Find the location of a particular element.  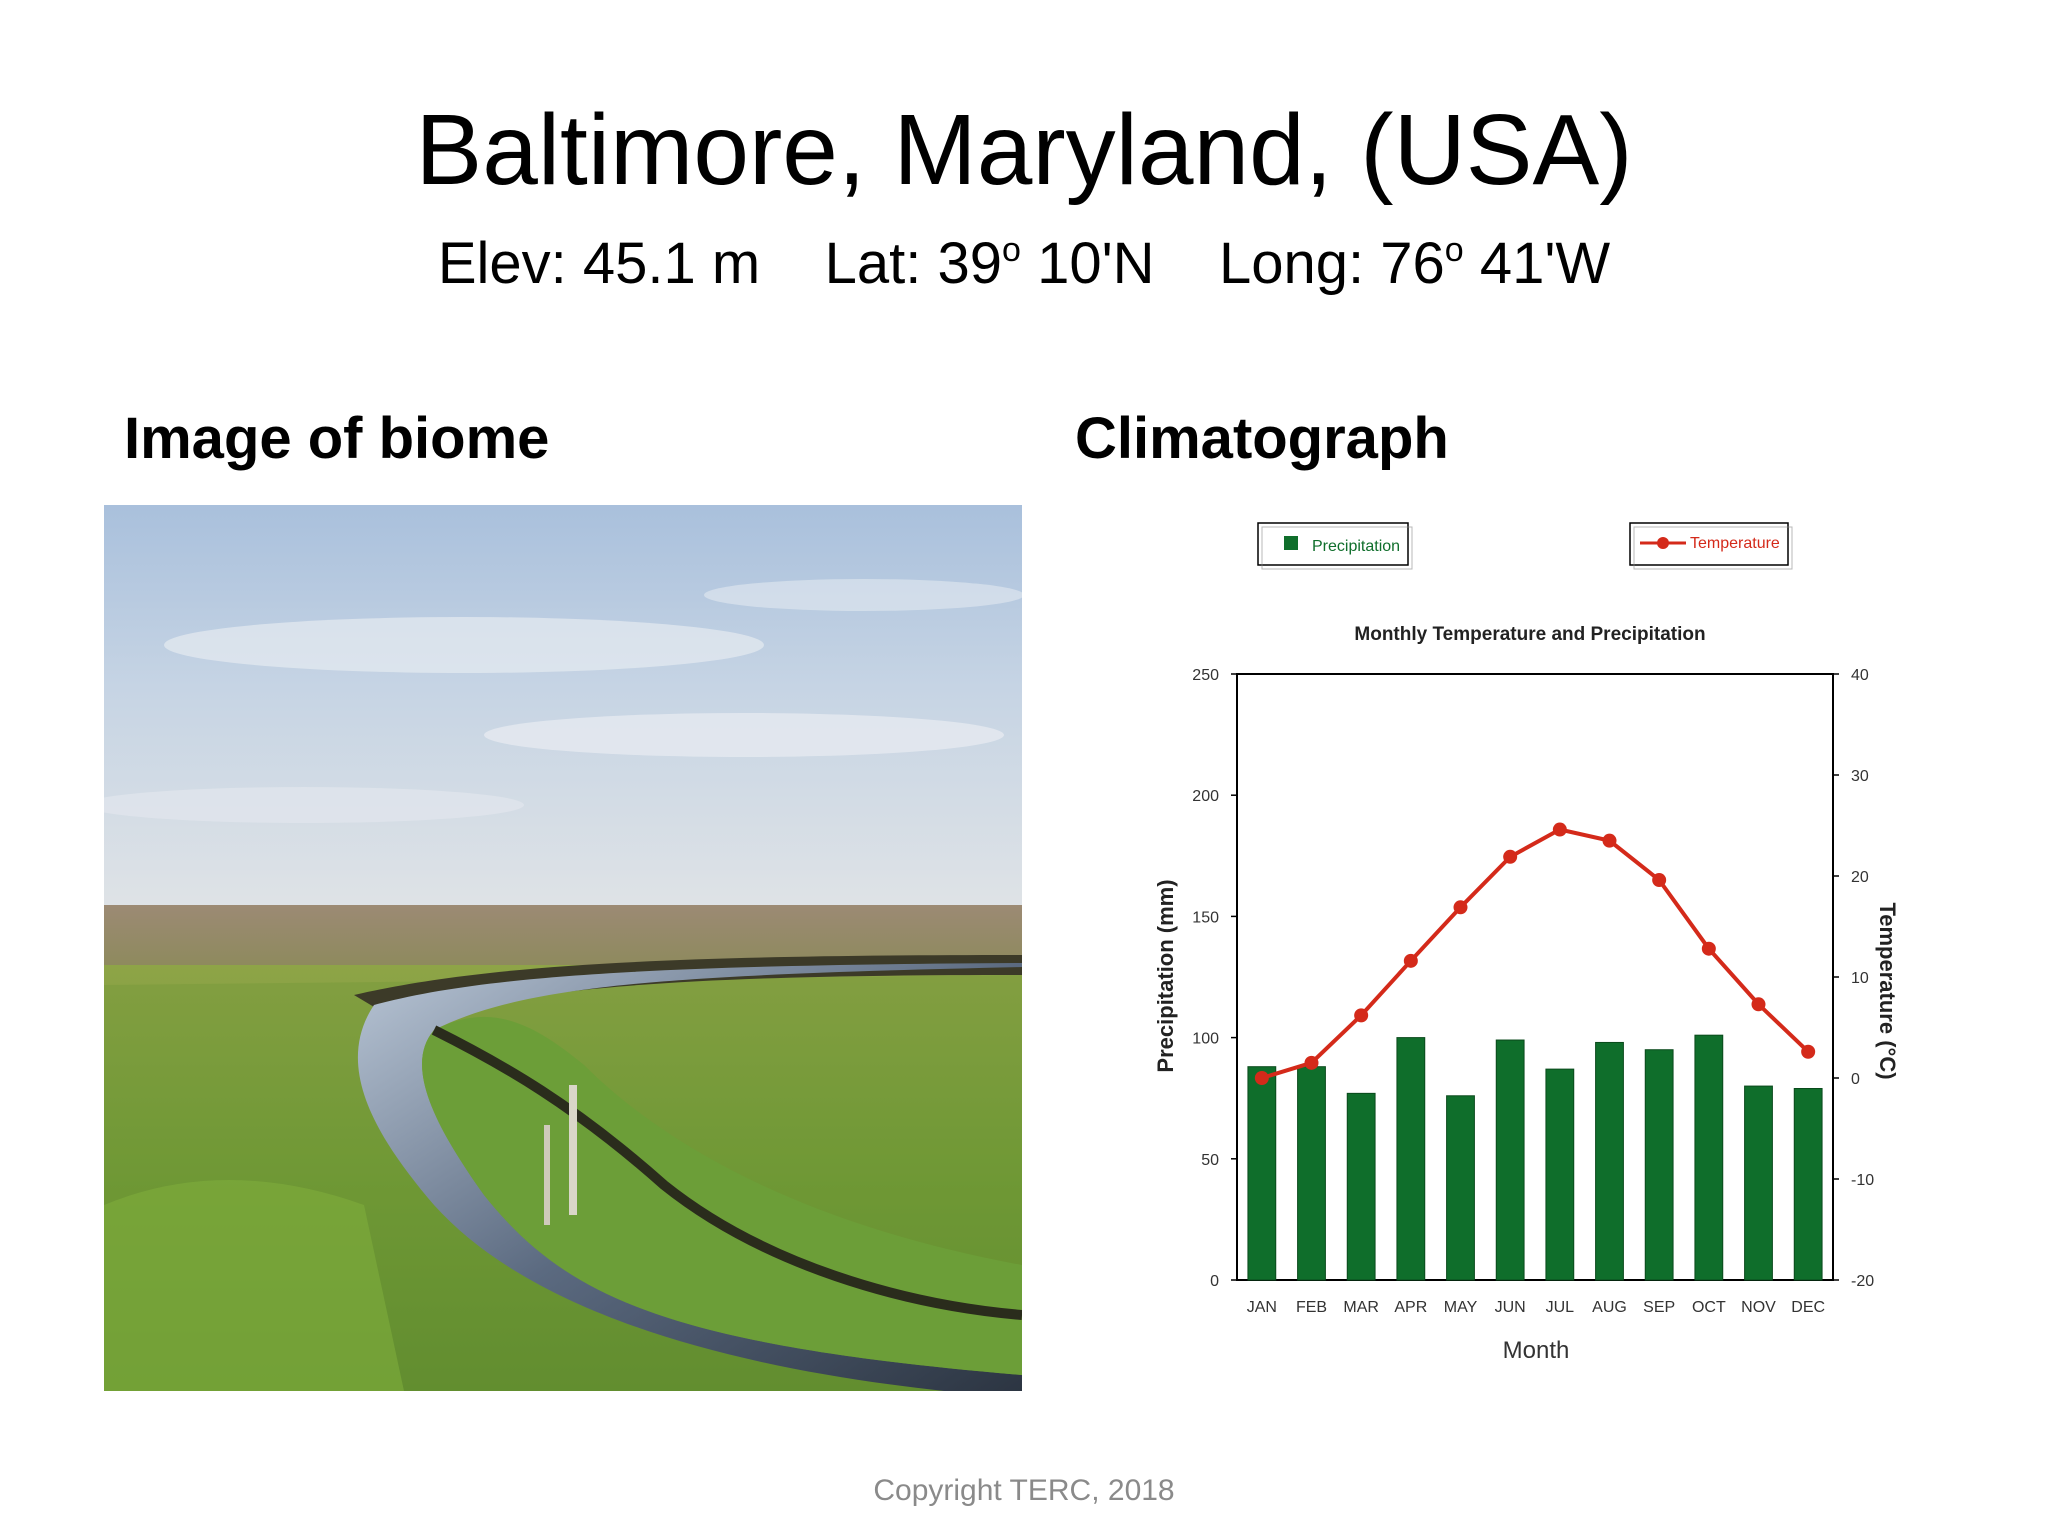

legend: Precipitation Temperature is located at coordinates (1525, 546).